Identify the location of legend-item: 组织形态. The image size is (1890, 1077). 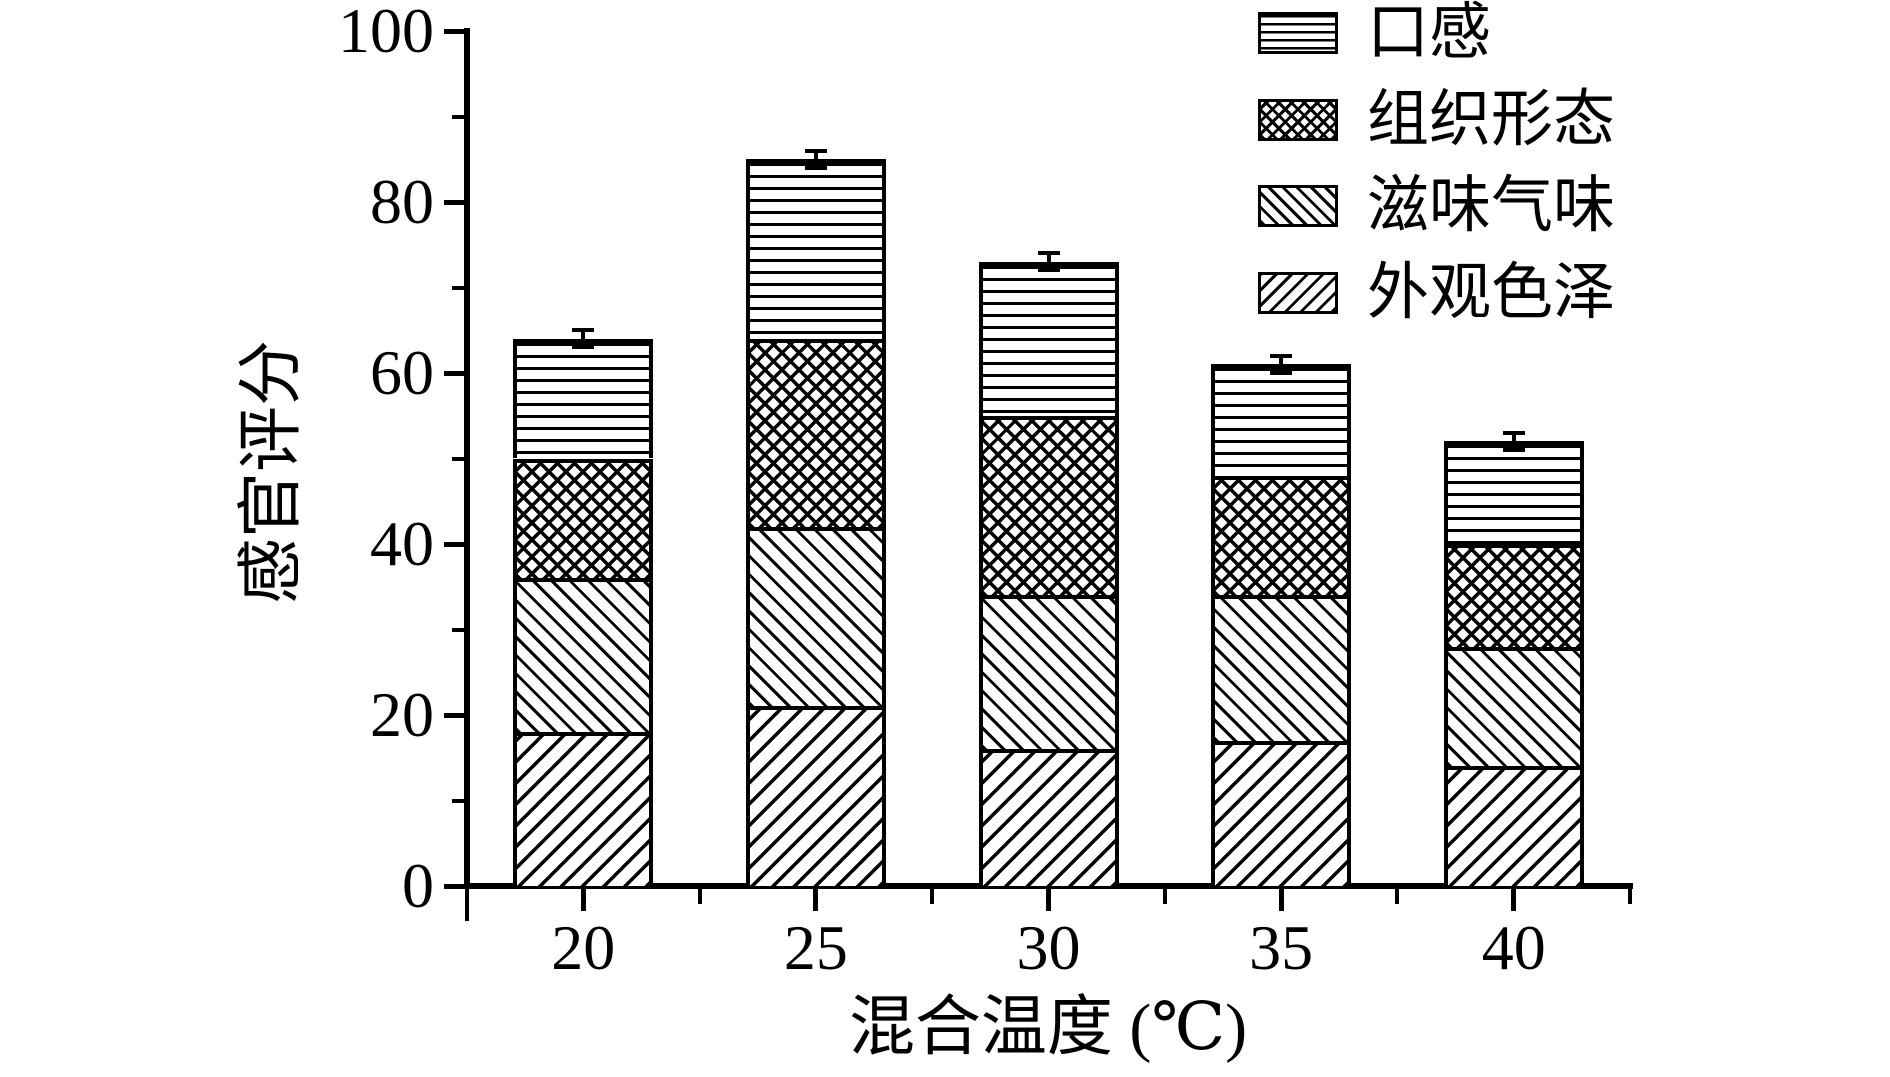
(1436, 120).